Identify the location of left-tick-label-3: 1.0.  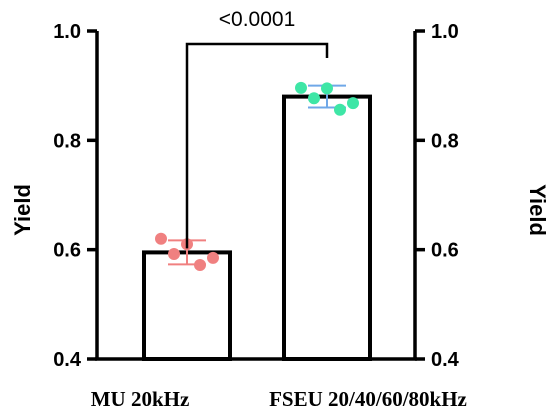
(67, 32).